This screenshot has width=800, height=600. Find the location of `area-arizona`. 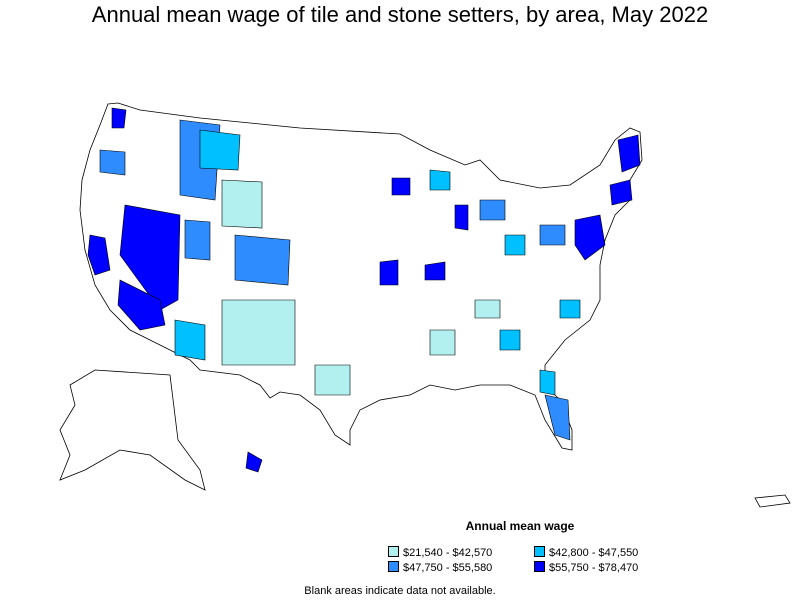

area-arizona is located at coordinates (190, 340).